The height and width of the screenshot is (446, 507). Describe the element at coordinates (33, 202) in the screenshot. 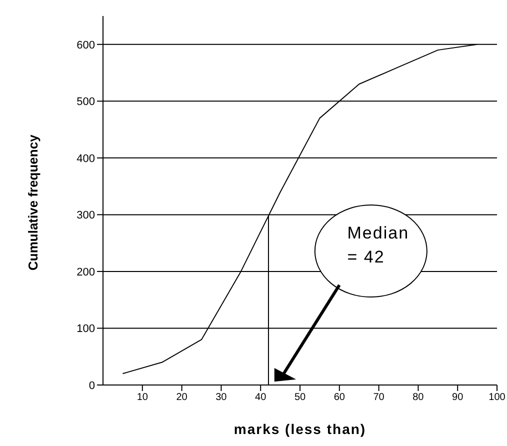

I see `y-axis-title: Cumulative frequency` at that location.